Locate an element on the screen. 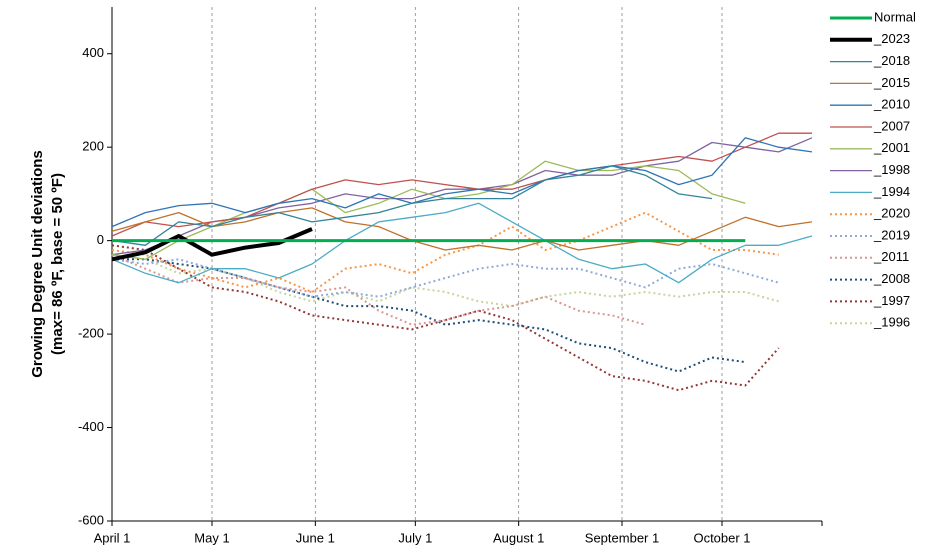 Image resolution: width=930 pixels, height=560 pixels. legend-label: _2007 is located at coordinates (891, 125).